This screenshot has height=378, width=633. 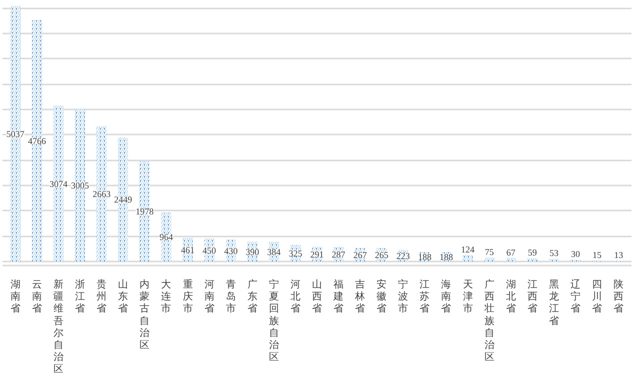 I want to click on data-label: 450, so click(x=209, y=250).